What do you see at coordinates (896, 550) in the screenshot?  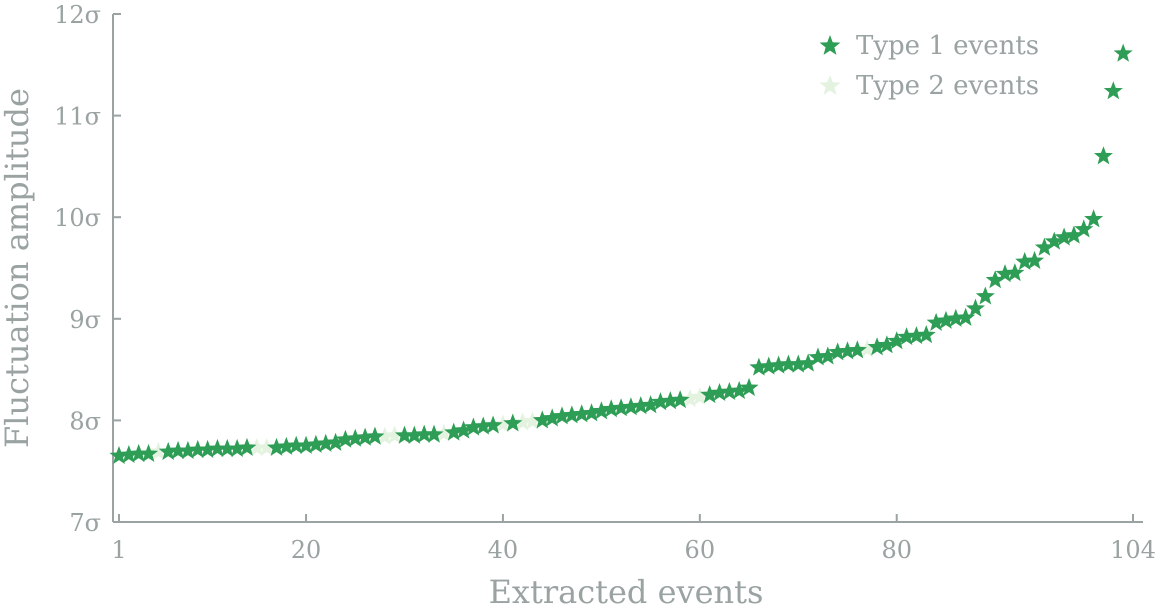 I see `x-tick-label: 80` at bounding box center [896, 550].